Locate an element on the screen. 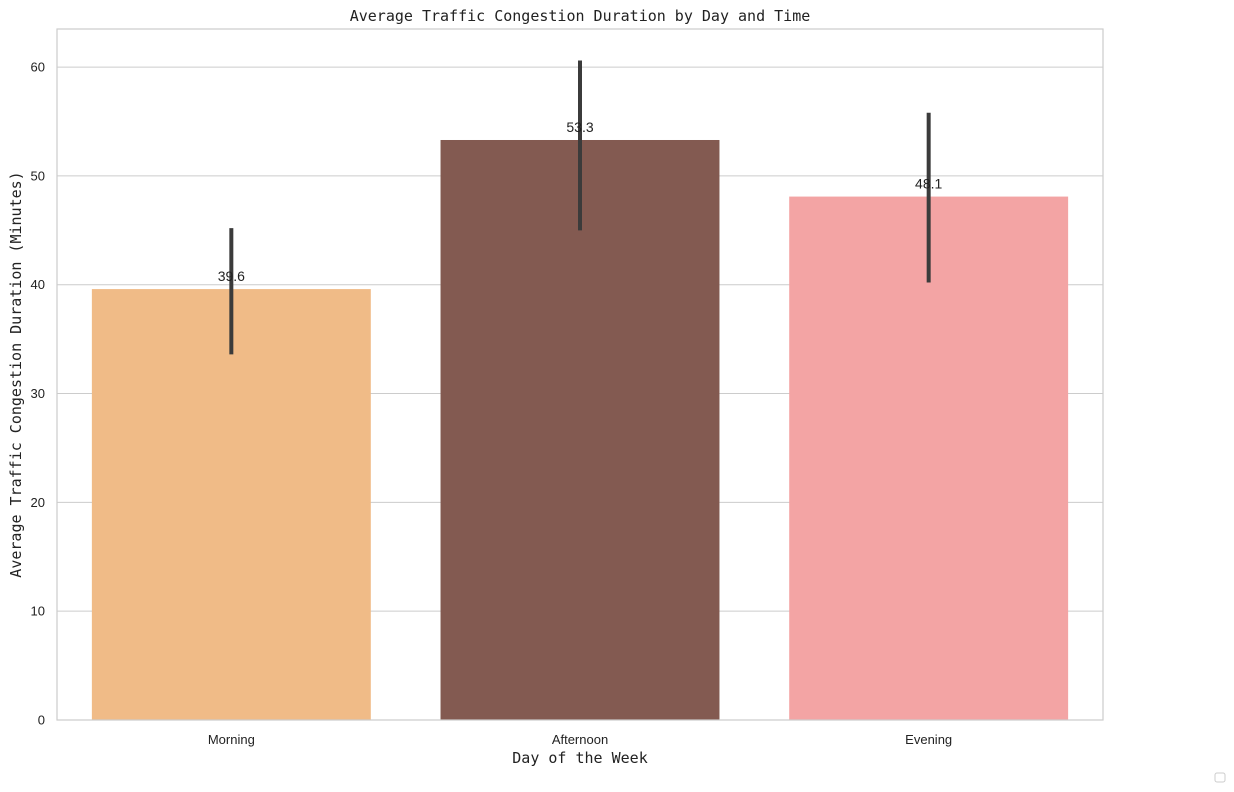  value-label: 39.6 is located at coordinates (231, 276).